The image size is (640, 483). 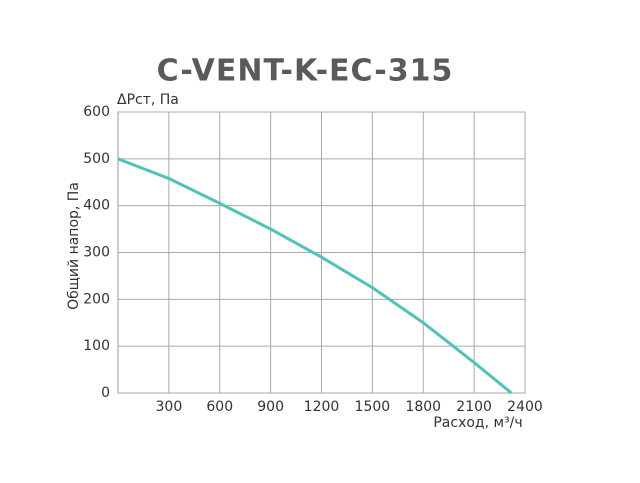 What do you see at coordinates (96, 253) in the screenshot?
I see `y-tick-label: 300` at bounding box center [96, 253].